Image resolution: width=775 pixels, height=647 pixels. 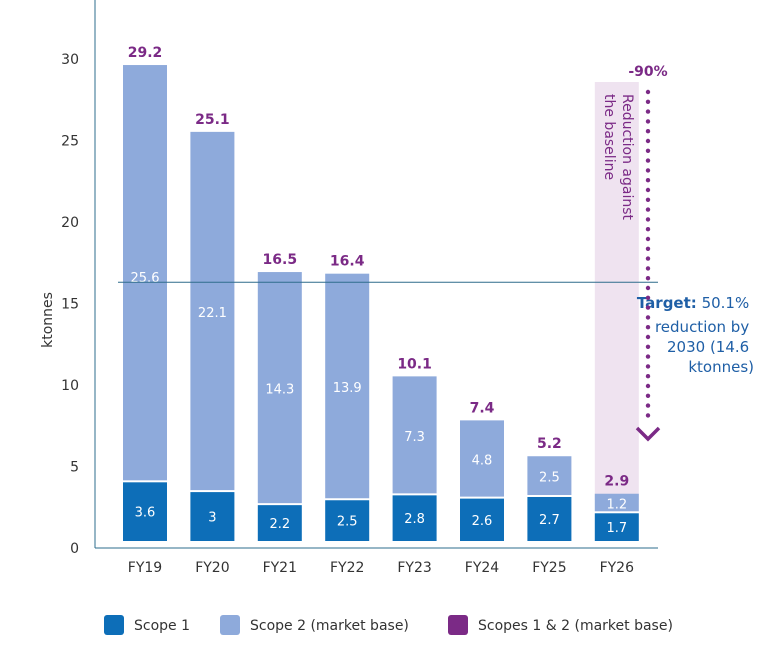 I want to click on scope2-value-label: 13.9, so click(x=347, y=388).